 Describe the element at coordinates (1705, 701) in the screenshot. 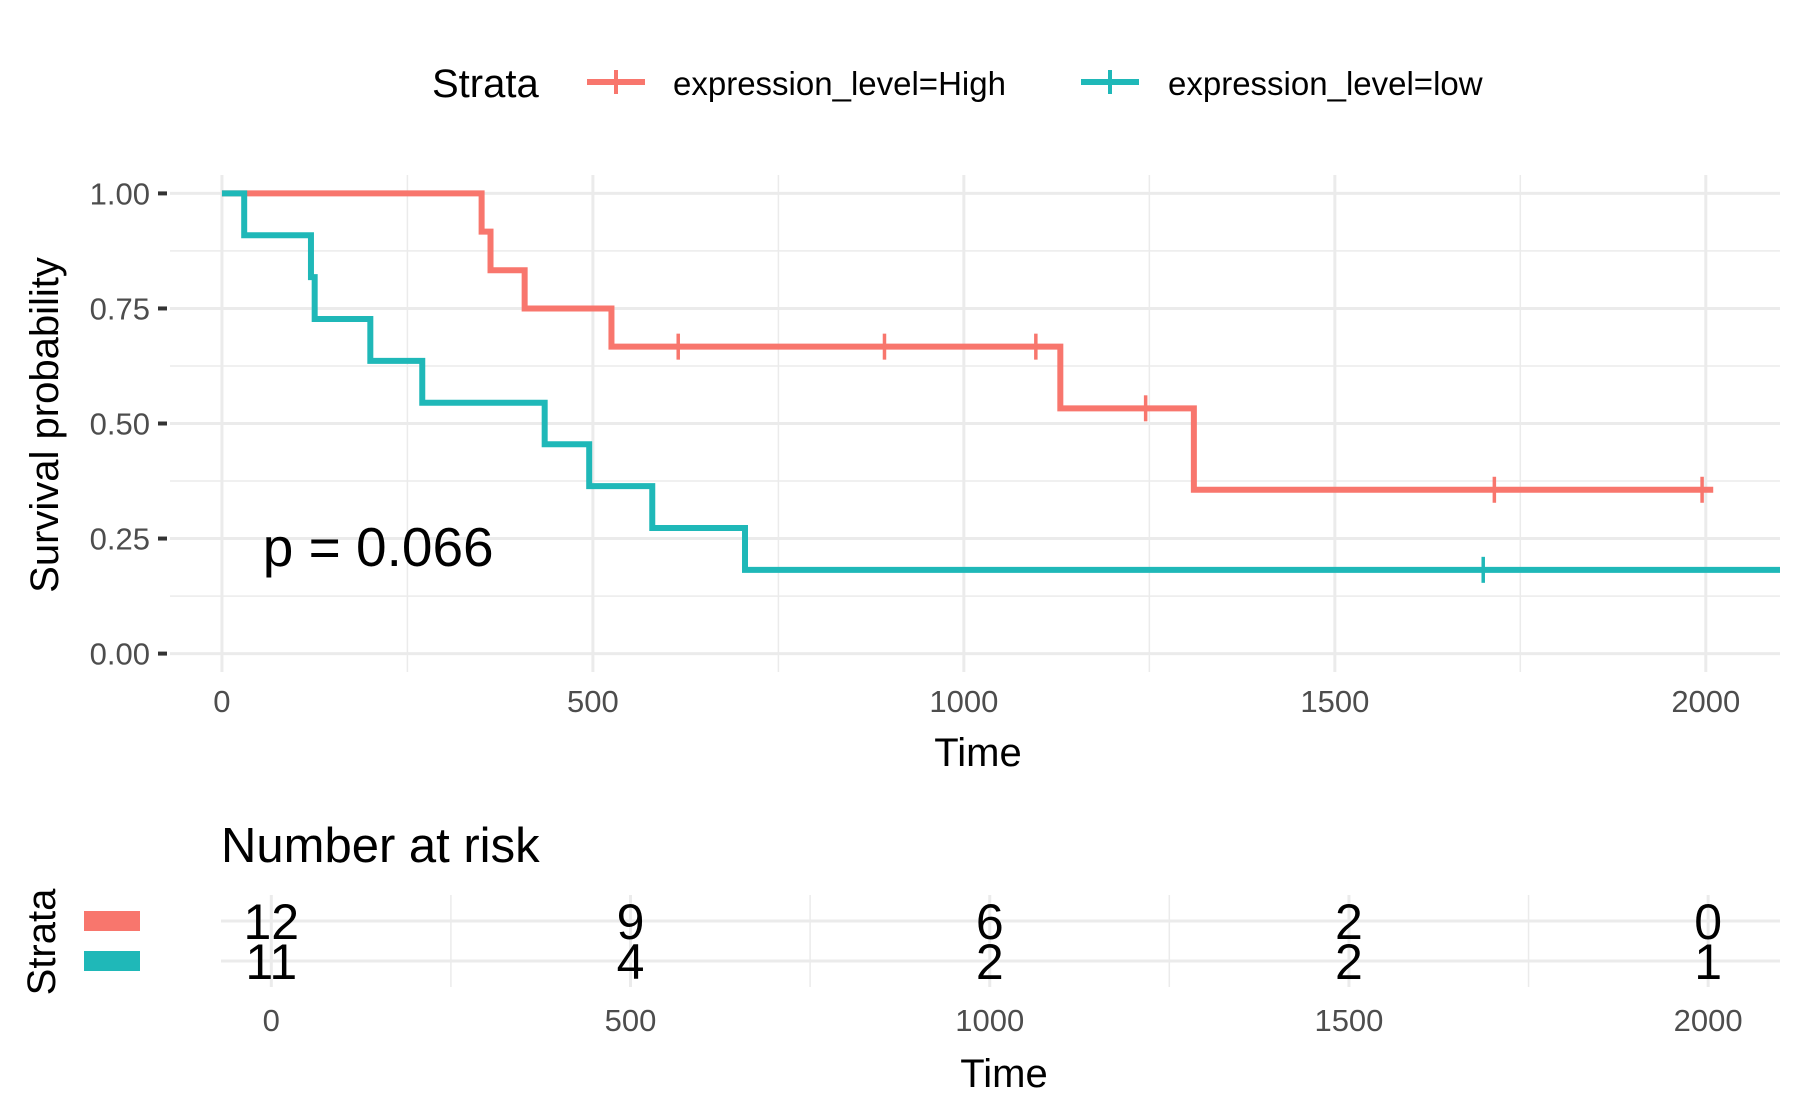

I see `survival-x-tick-label: 2000` at that location.